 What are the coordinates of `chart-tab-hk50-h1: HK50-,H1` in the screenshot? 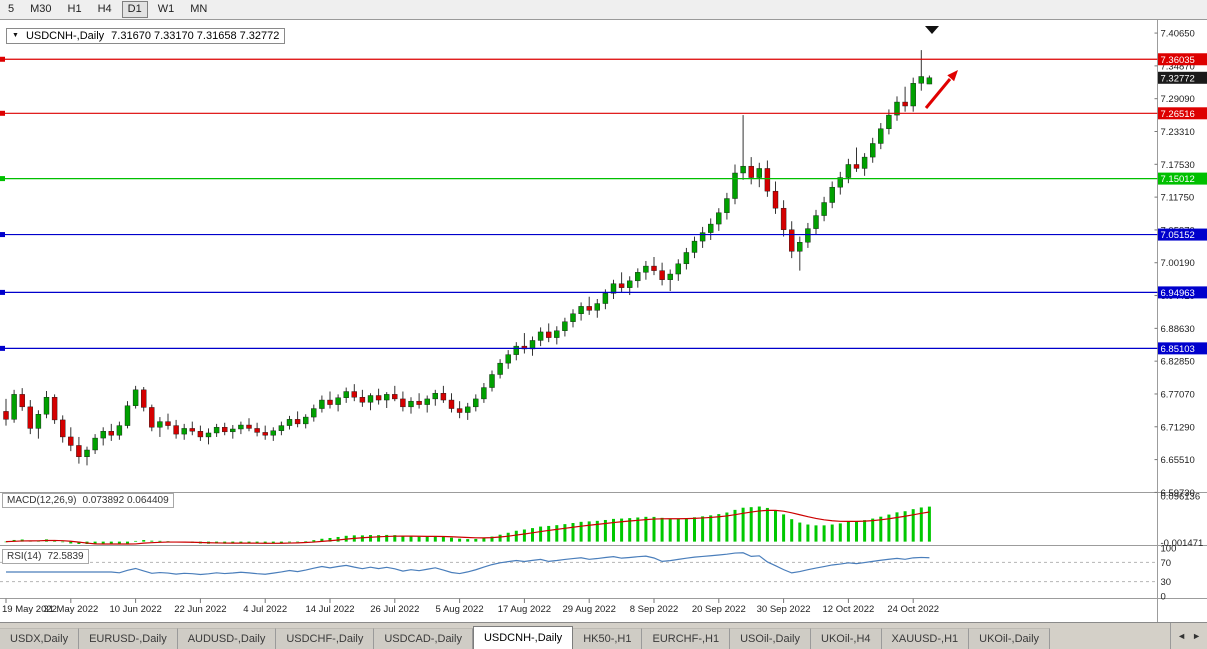 It's located at (608, 638).